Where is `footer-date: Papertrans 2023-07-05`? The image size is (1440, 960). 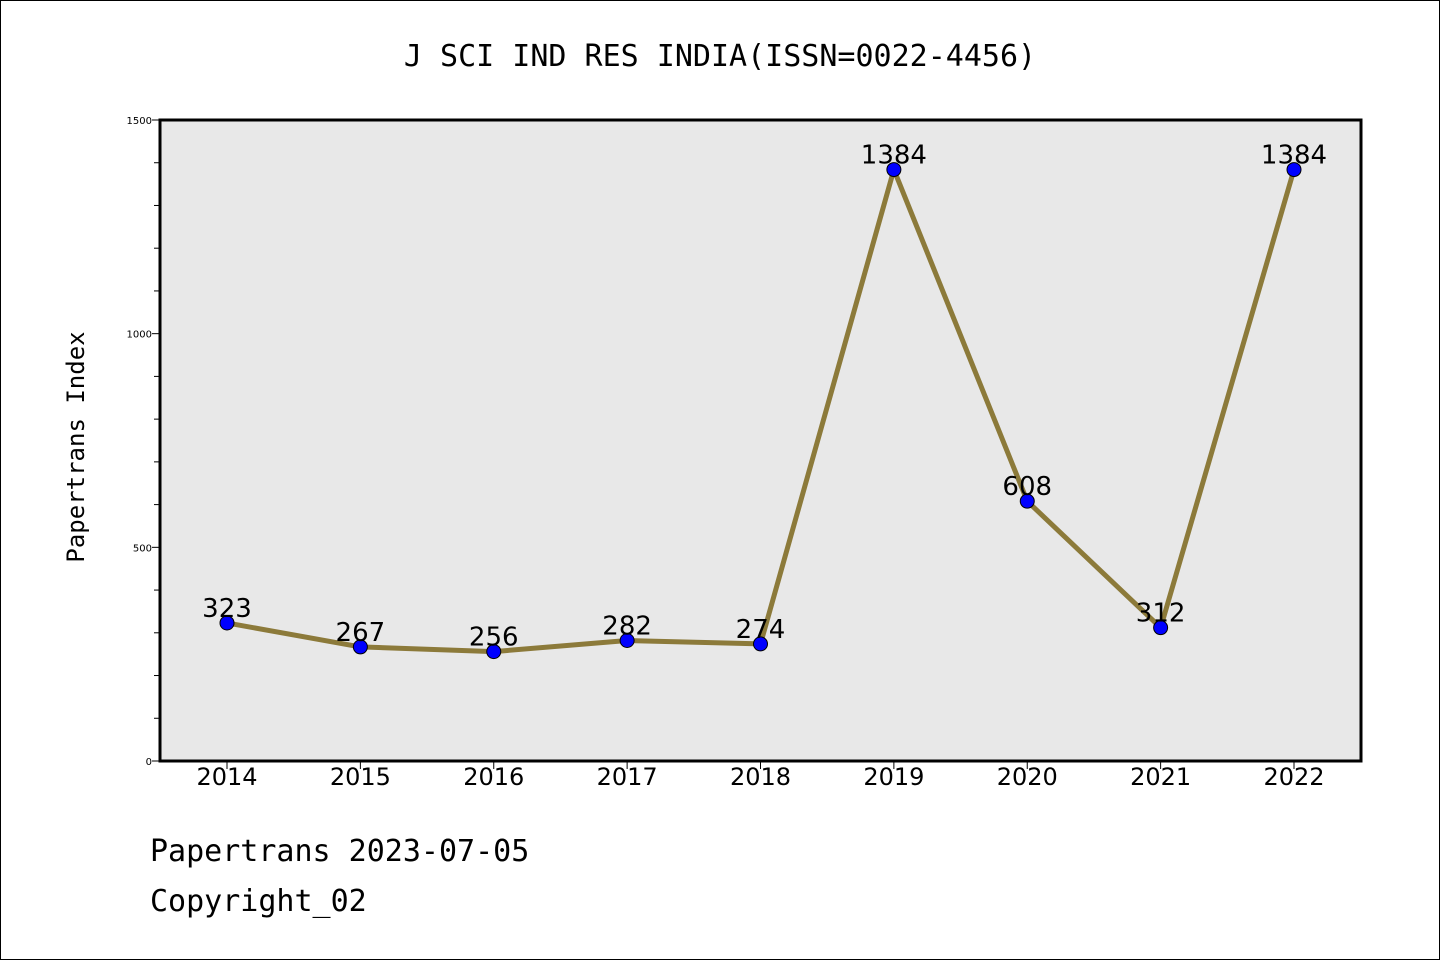 footer-date: Papertrans 2023-07-05 is located at coordinates (340, 851).